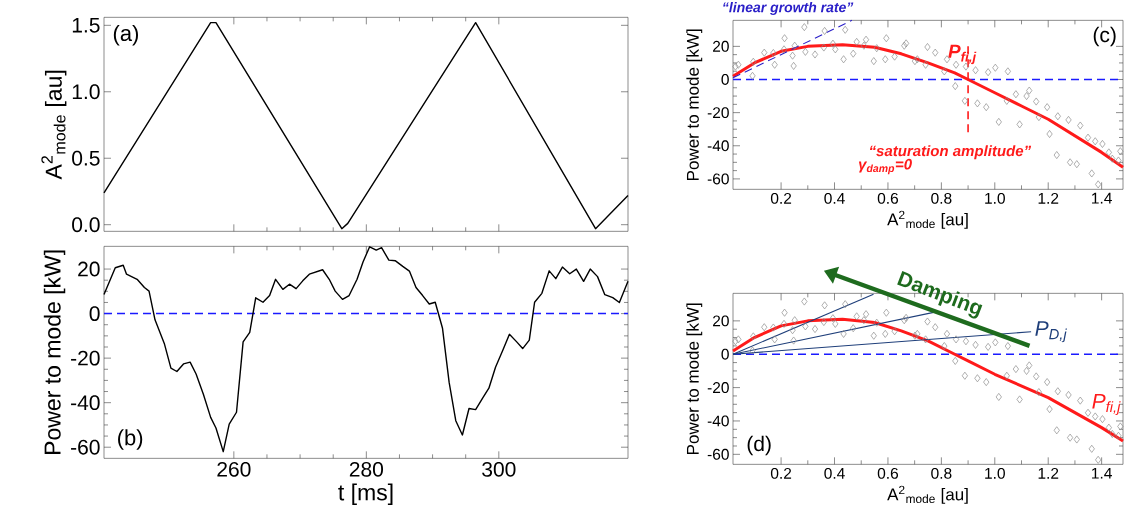 The width and height of the screenshot is (1135, 529). I want to click on annotation: (c), so click(1104, 36).